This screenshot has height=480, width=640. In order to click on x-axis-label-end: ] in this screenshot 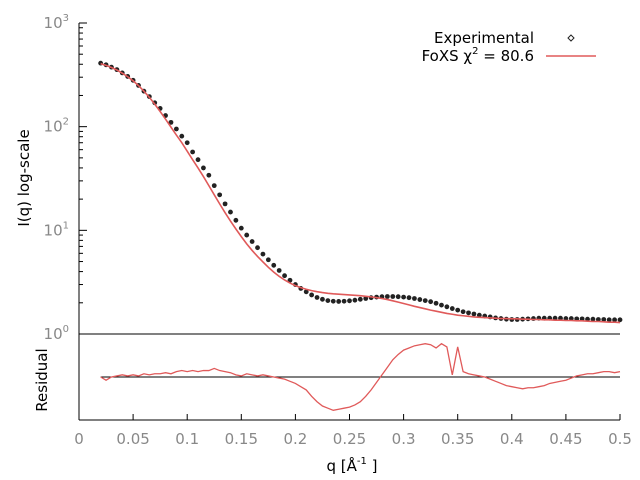, I will do `click(372, 466)`.